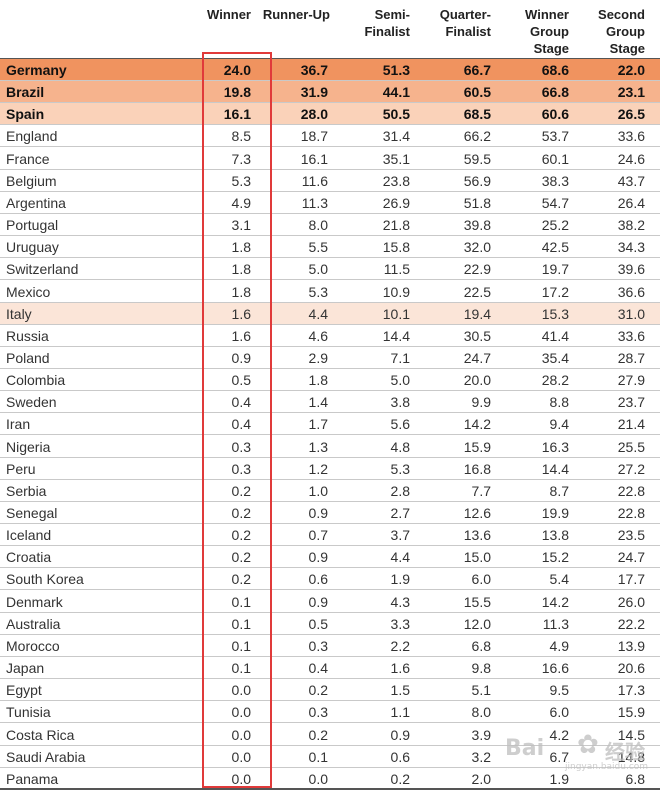 This screenshot has height=793, width=660. What do you see at coordinates (555, 158) in the screenshot?
I see `cell-value: 60.1` at bounding box center [555, 158].